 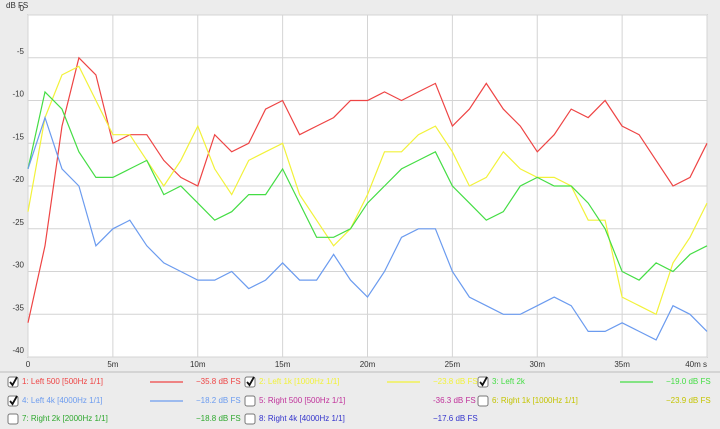 What do you see at coordinates (454, 400) in the screenshot?
I see `legend-reading: -36.3 dB FS` at bounding box center [454, 400].